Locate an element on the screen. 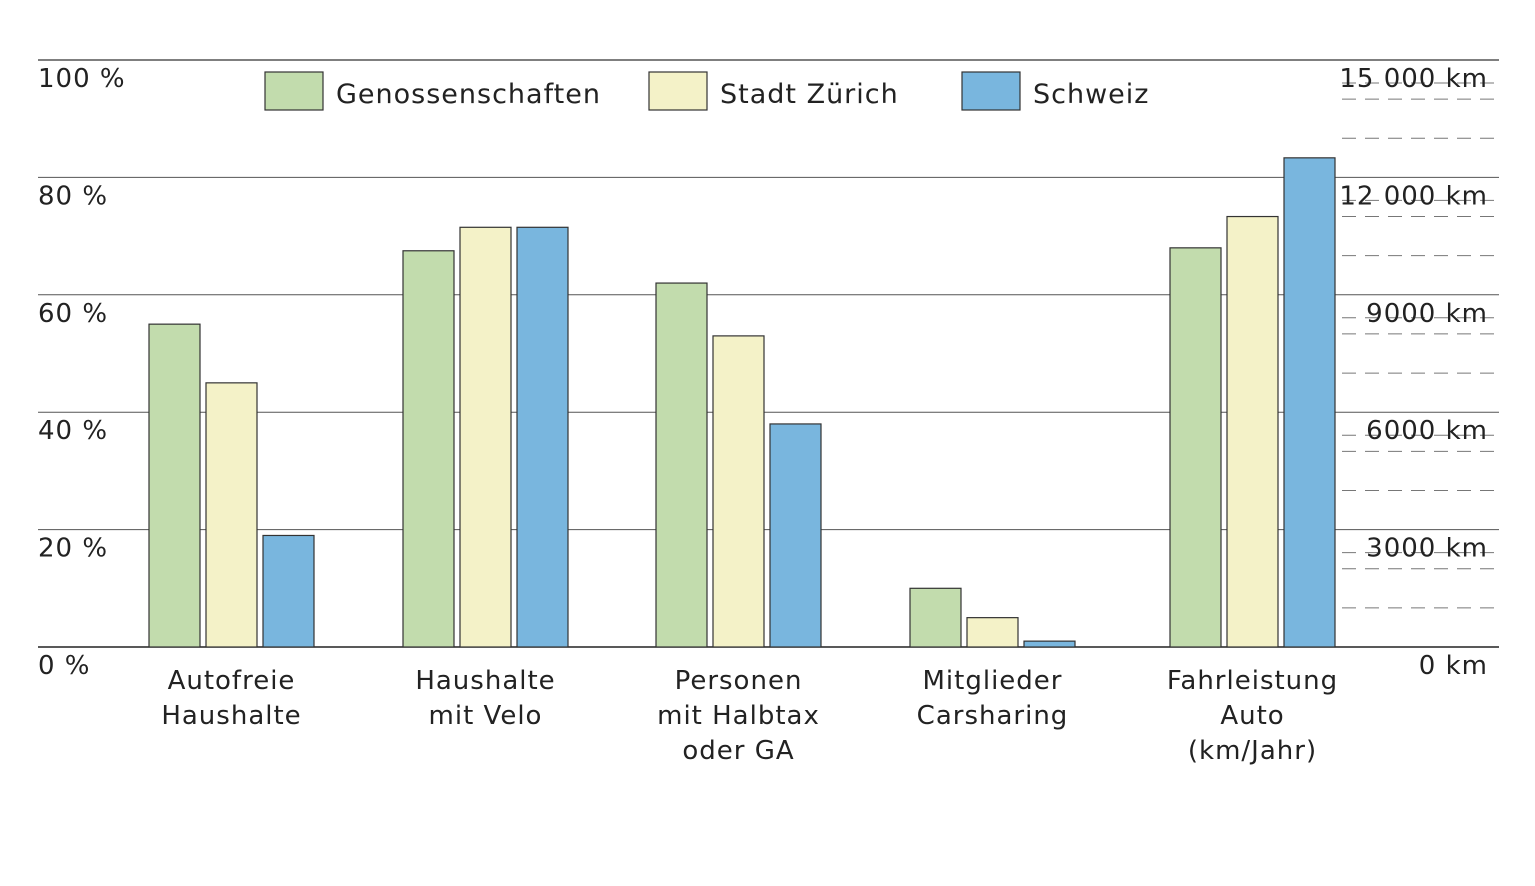 Image resolution: width=1535 pixels, height=886 pixels. left-axis-tick-label: 80 % is located at coordinates (73, 196).